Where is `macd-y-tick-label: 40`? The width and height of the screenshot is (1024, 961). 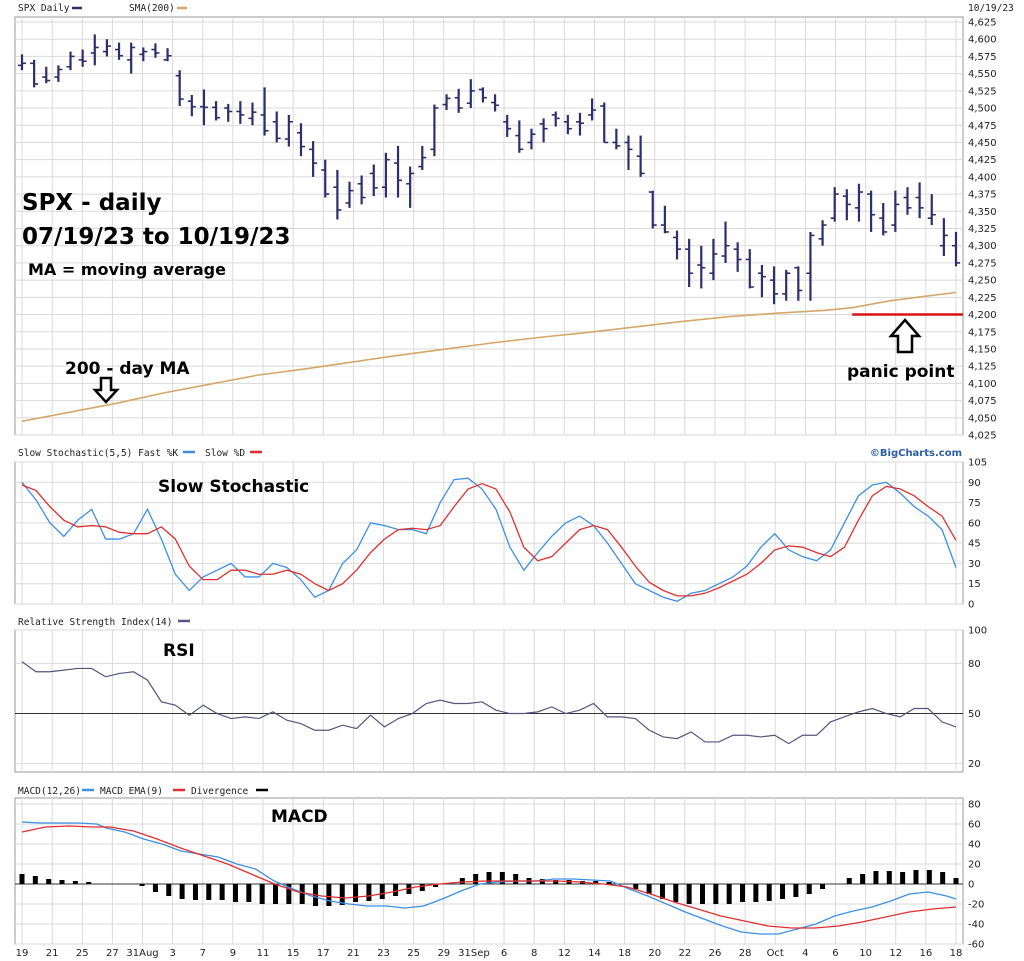
macd-y-tick-label: 40 is located at coordinates (974, 845).